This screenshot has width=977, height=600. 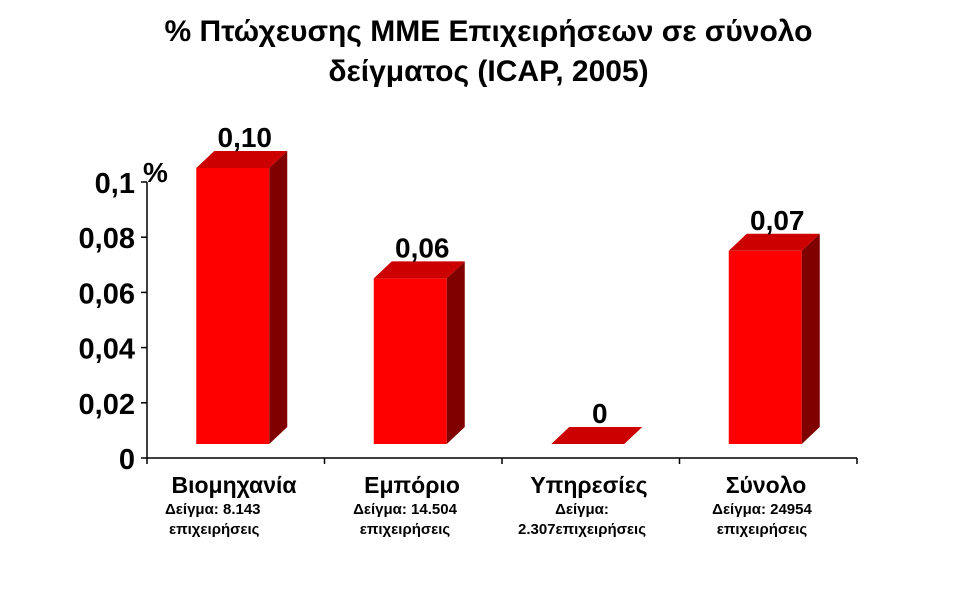 I want to click on bar-value-label: 0,06, so click(x=422, y=247).